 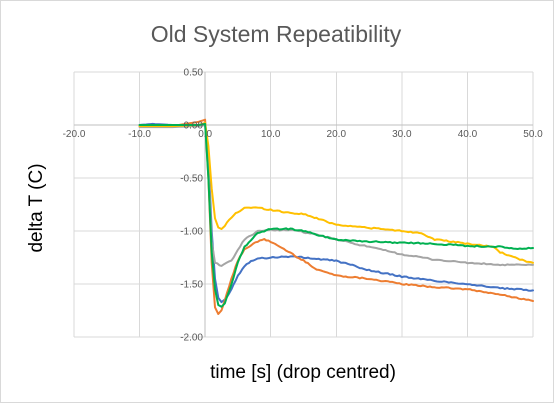 What do you see at coordinates (74, 134) in the screenshot?
I see `x-tick-label: -20.0` at bounding box center [74, 134].